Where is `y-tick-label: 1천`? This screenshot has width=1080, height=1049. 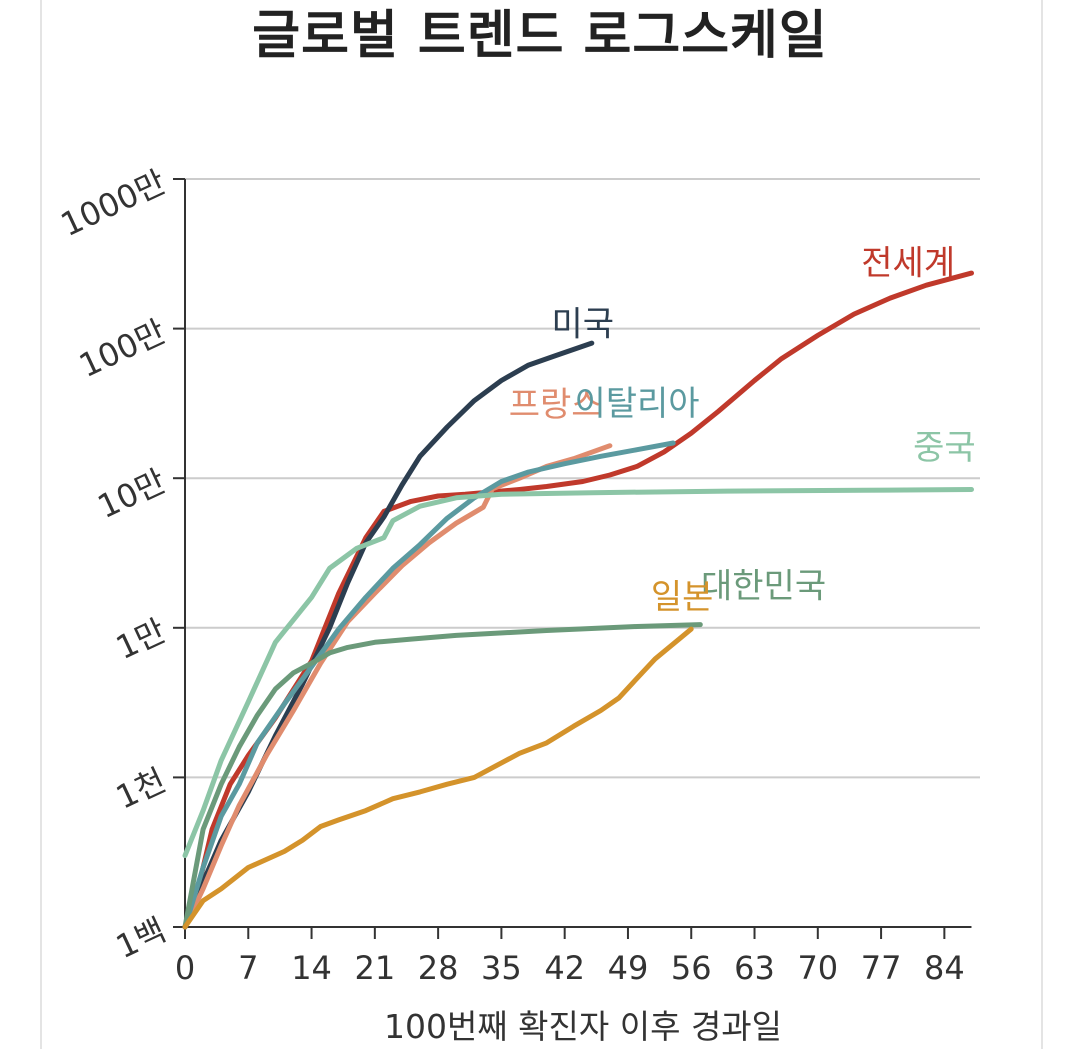
y-tick-label: 1천 is located at coordinates (140, 788).